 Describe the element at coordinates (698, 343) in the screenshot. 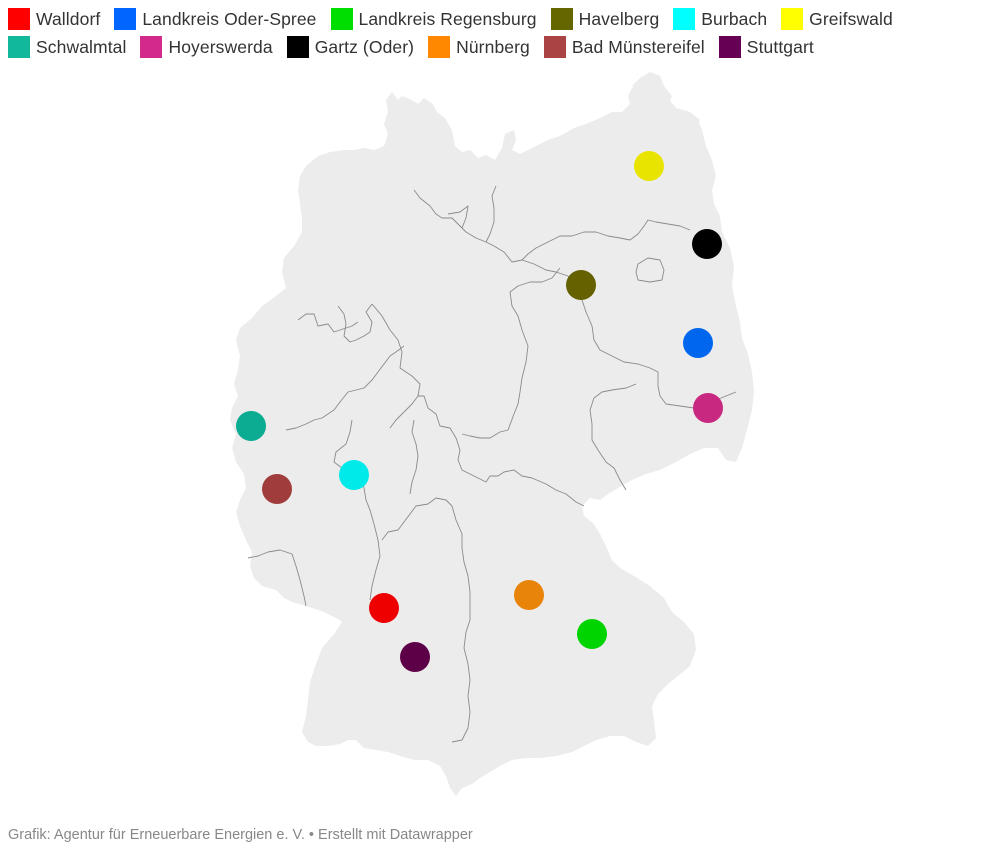

I see `marker-landkreis-oder-spree` at that location.